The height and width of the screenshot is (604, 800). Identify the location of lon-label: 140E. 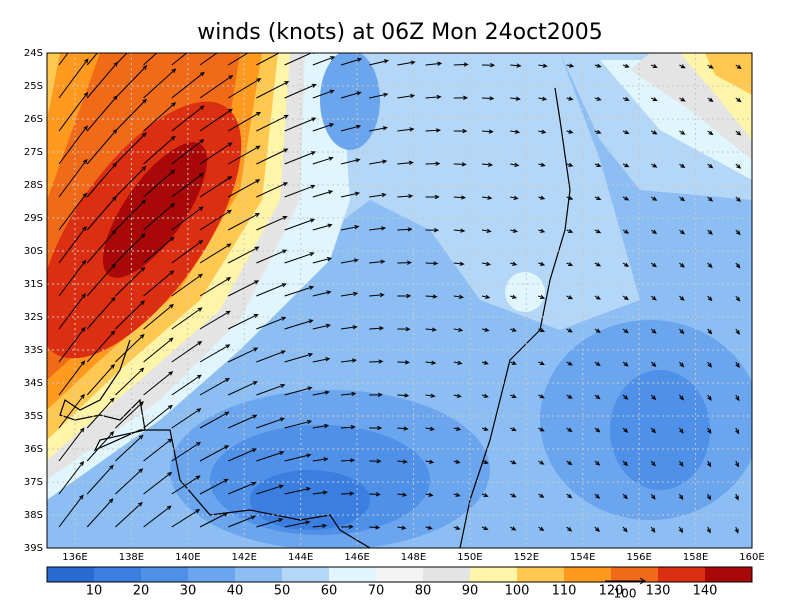
(187, 557).